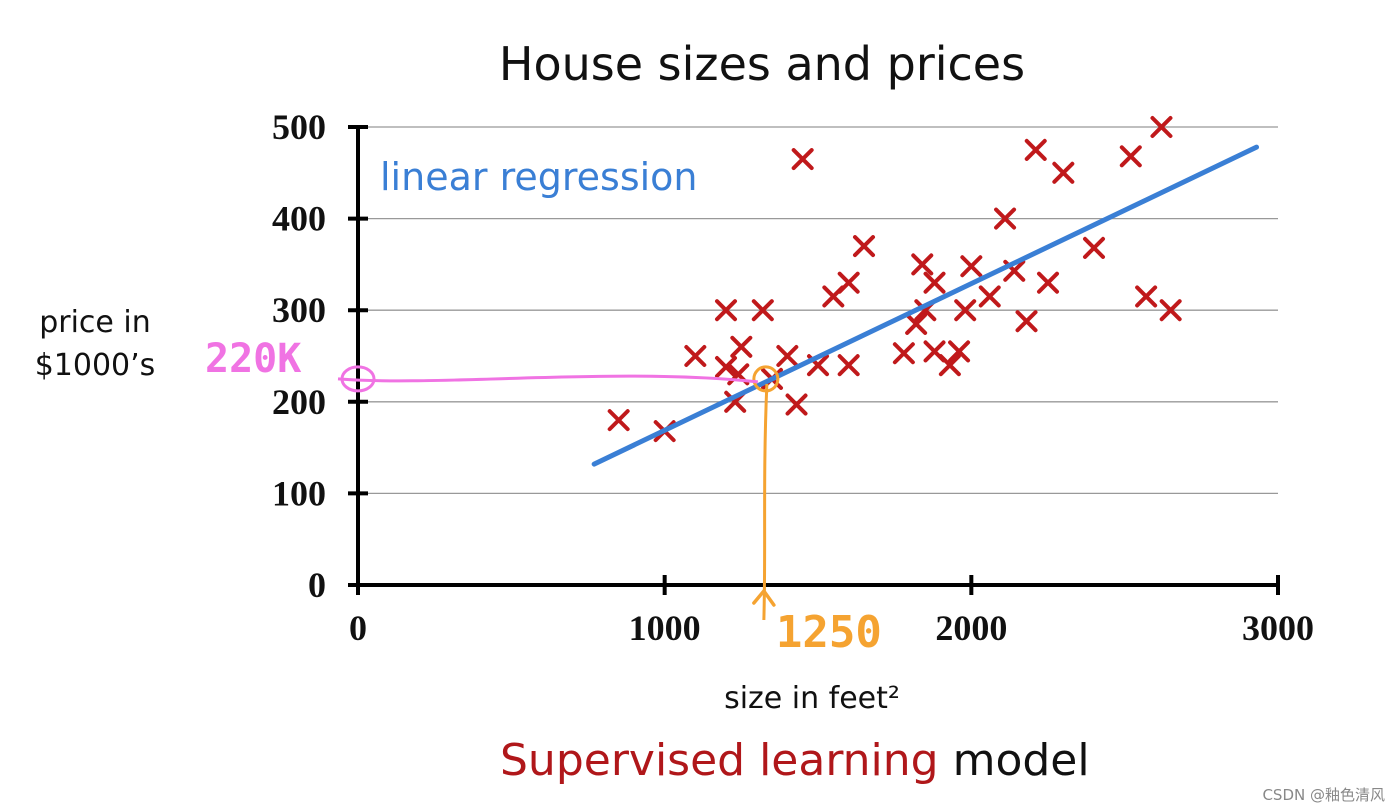 The height and width of the screenshot is (812, 1396). What do you see at coordinates (665, 628) in the screenshot?
I see `x-tick-label-1000: 1000` at bounding box center [665, 628].